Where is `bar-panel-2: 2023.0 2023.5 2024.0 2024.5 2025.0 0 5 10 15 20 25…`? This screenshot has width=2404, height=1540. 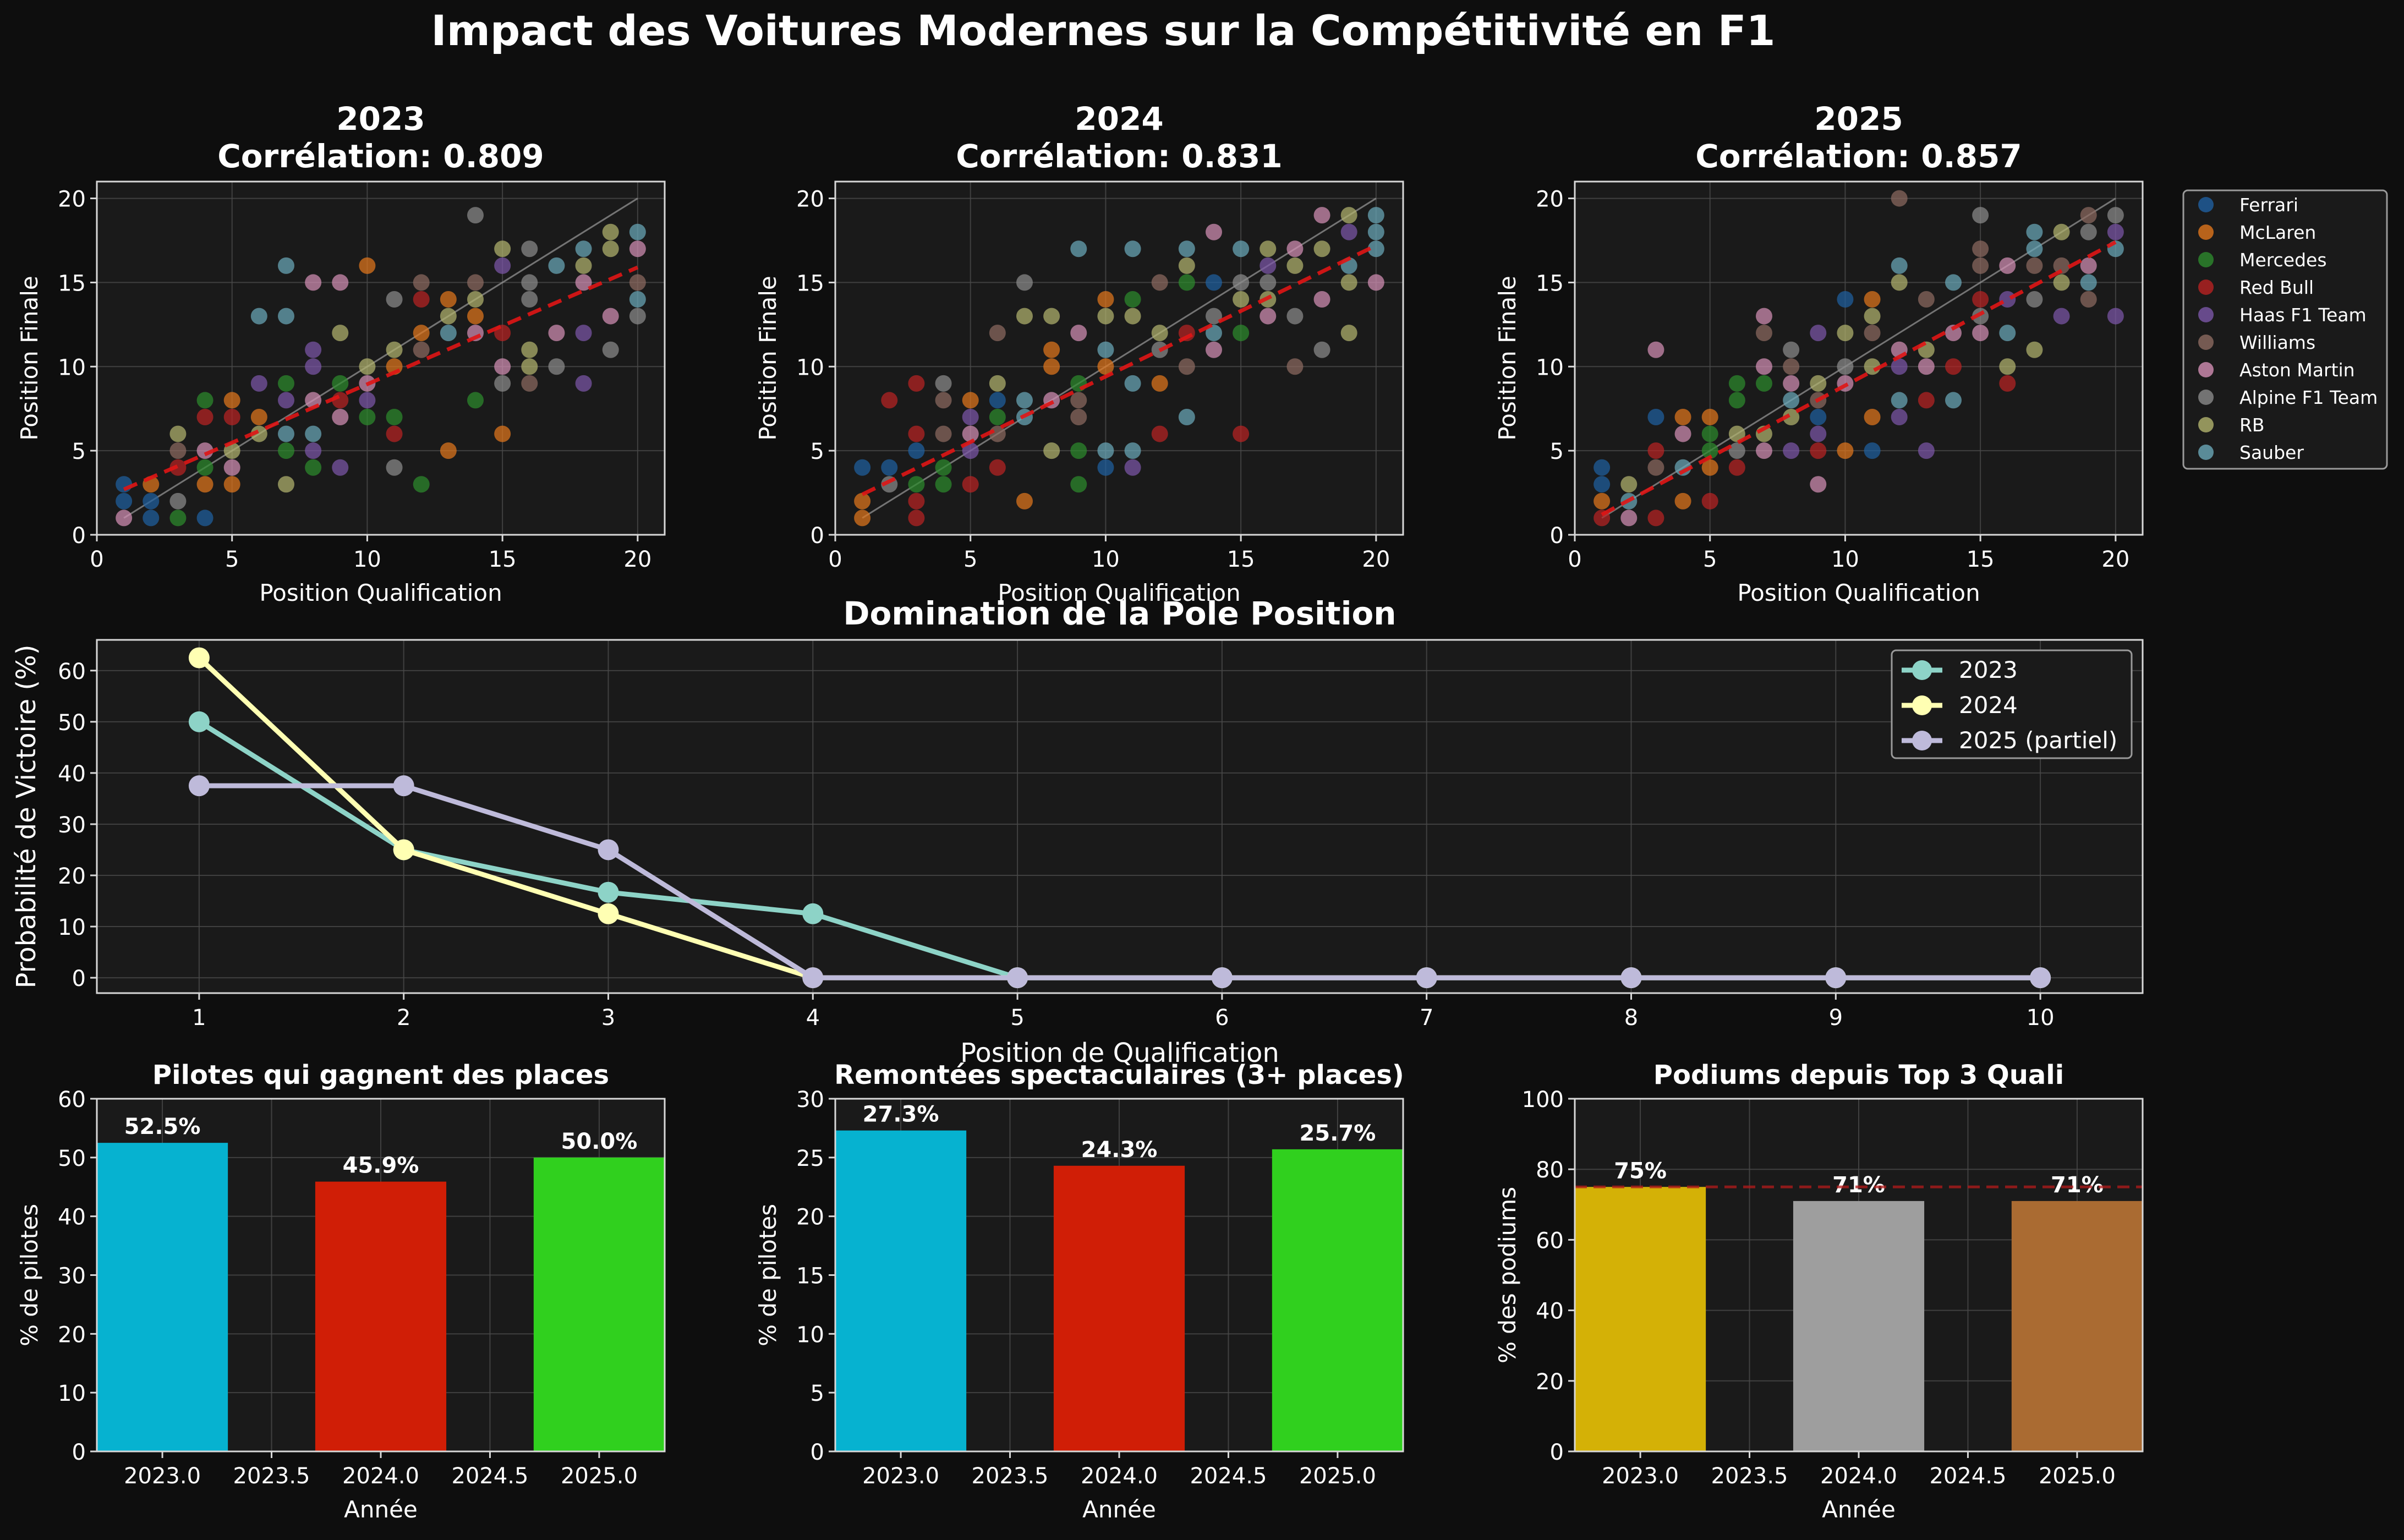 bar-panel-2: 2023.0 2023.5 2024.0 2024.5 2025.0 0 5 10 15 20 25… is located at coordinates (1079, 1292).